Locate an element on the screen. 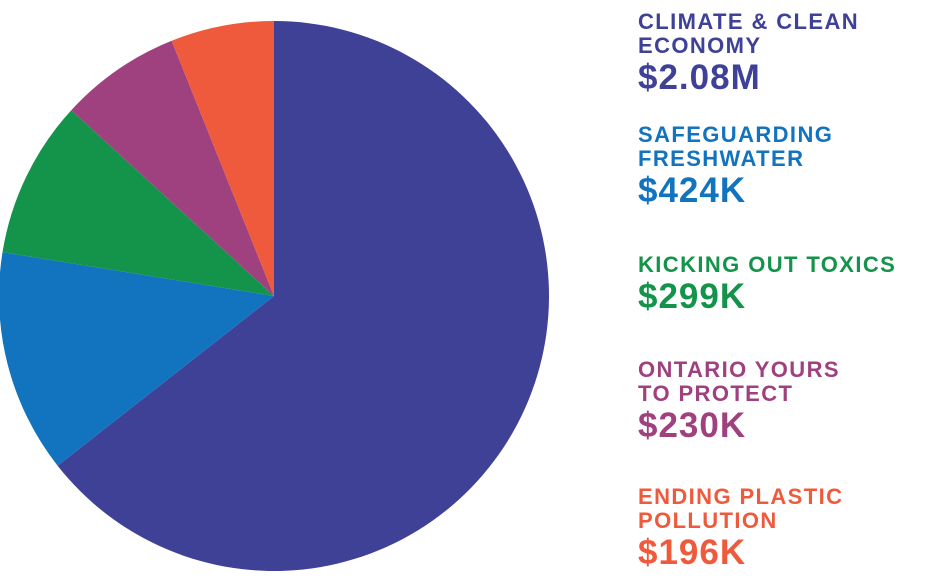 This screenshot has width=944, height=582. legend-item: SAFEGUARDING FRESHWATER $424K is located at coordinates (735, 167).